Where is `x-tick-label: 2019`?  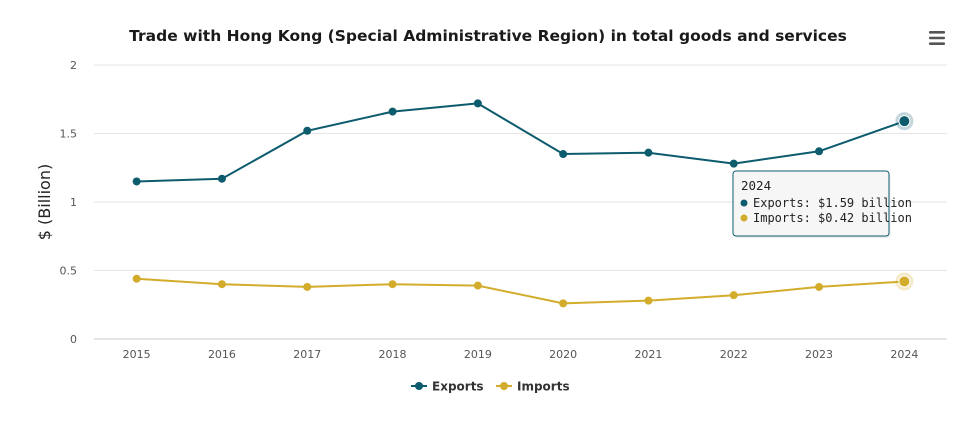
x-tick-label: 2019 is located at coordinates (478, 354).